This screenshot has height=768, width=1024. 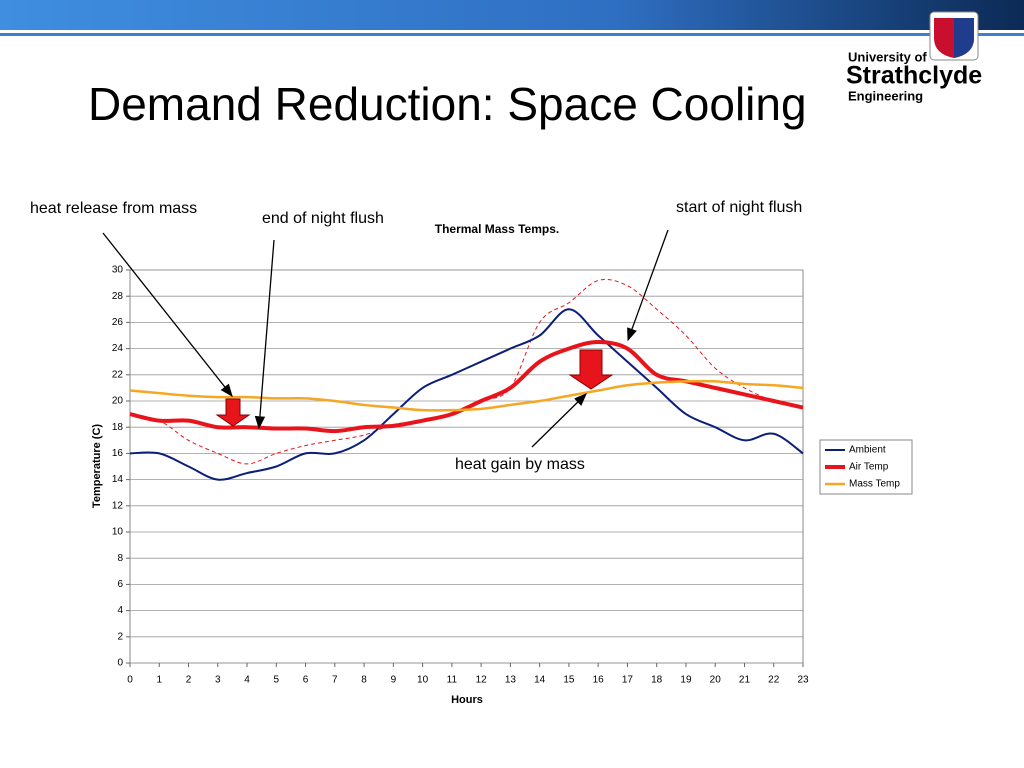 What do you see at coordinates (118, 348) in the screenshot?
I see `y-tick-label: 24` at bounding box center [118, 348].